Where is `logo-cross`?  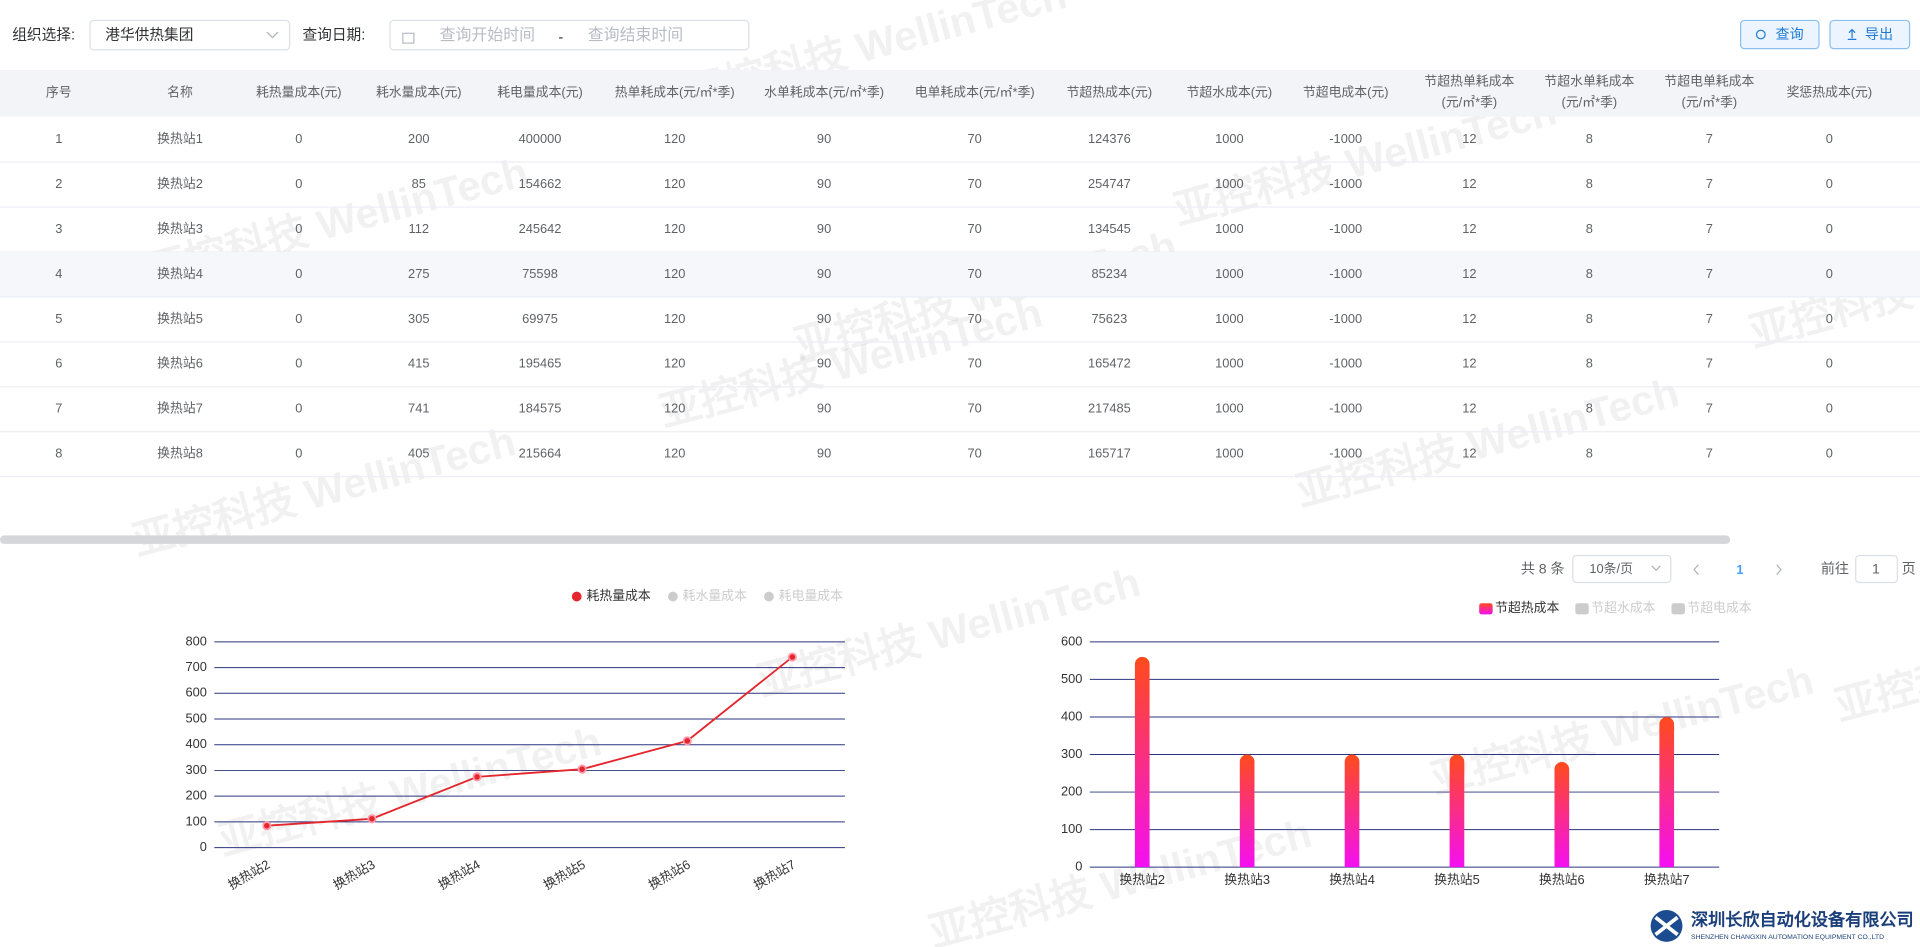
logo-cross is located at coordinates (1666, 925).